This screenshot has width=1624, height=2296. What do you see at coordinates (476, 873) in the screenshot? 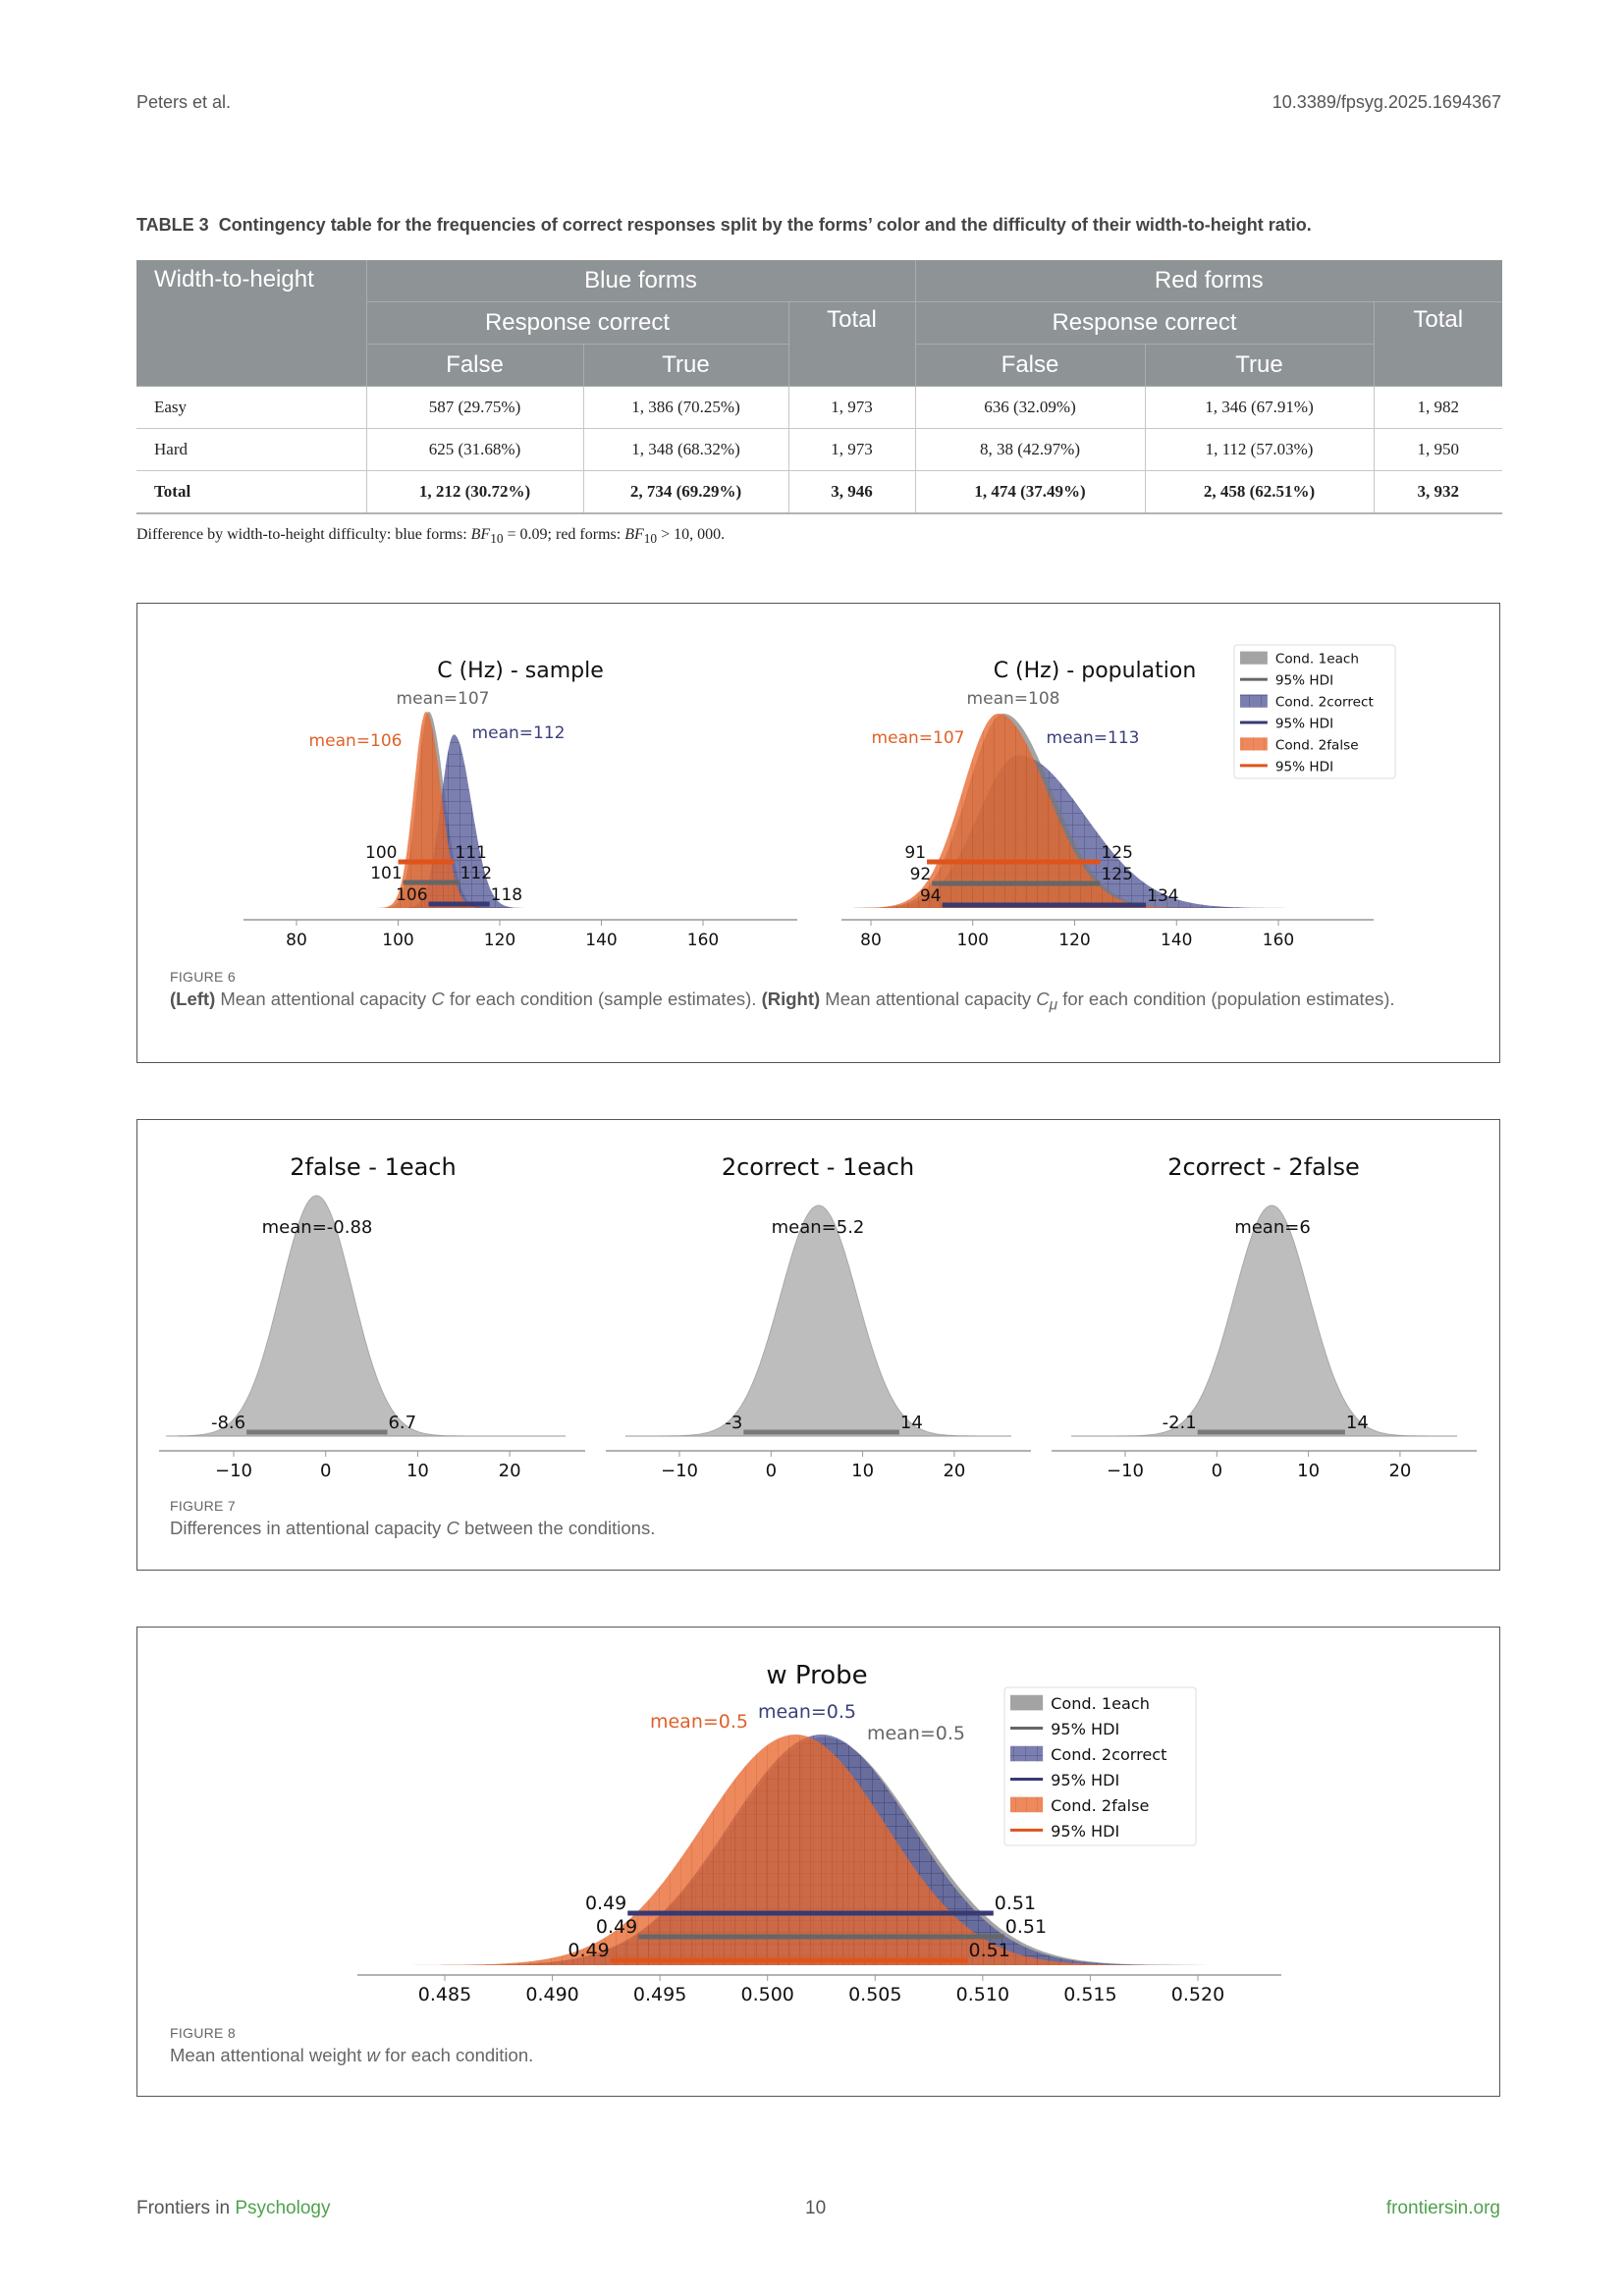
I see `hdi-high-label: 112` at bounding box center [476, 873].